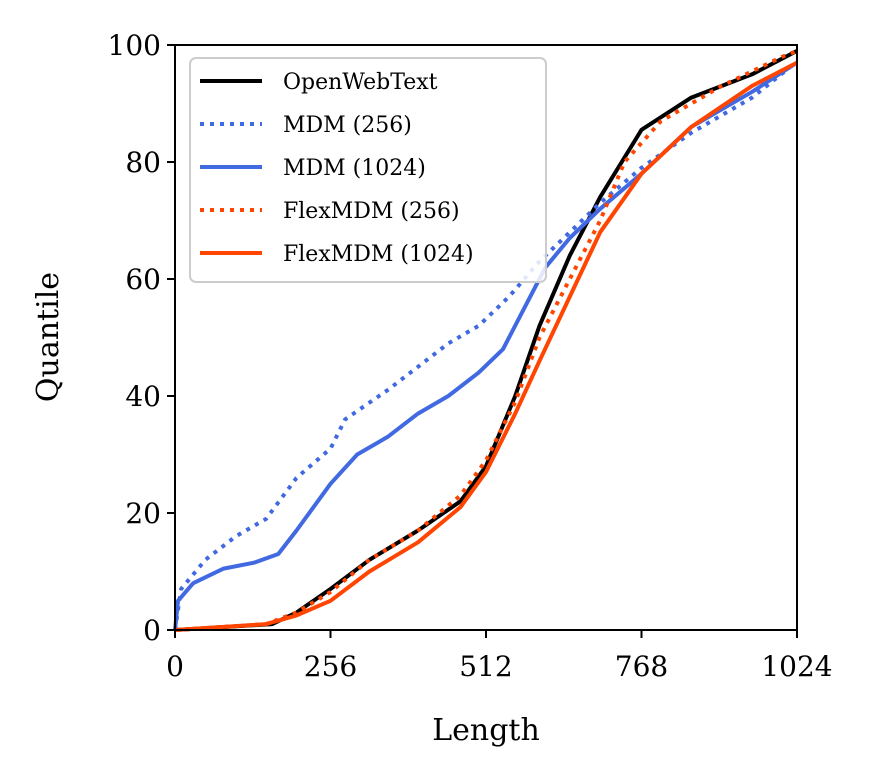 This screenshot has width=870, height=784. I want to click on x-tick-label: 512, so click(485, 666).